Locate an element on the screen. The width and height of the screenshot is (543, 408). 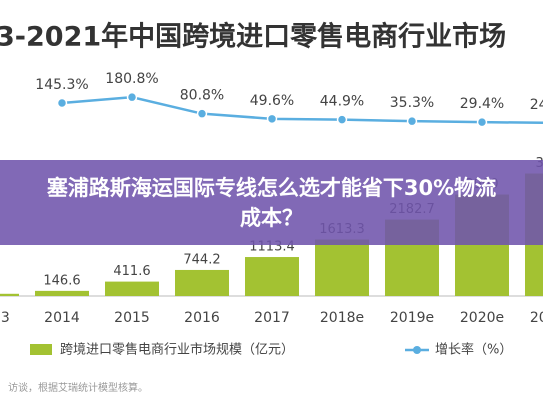
bar-label: 411.6 is located at coordinates (131, 271).